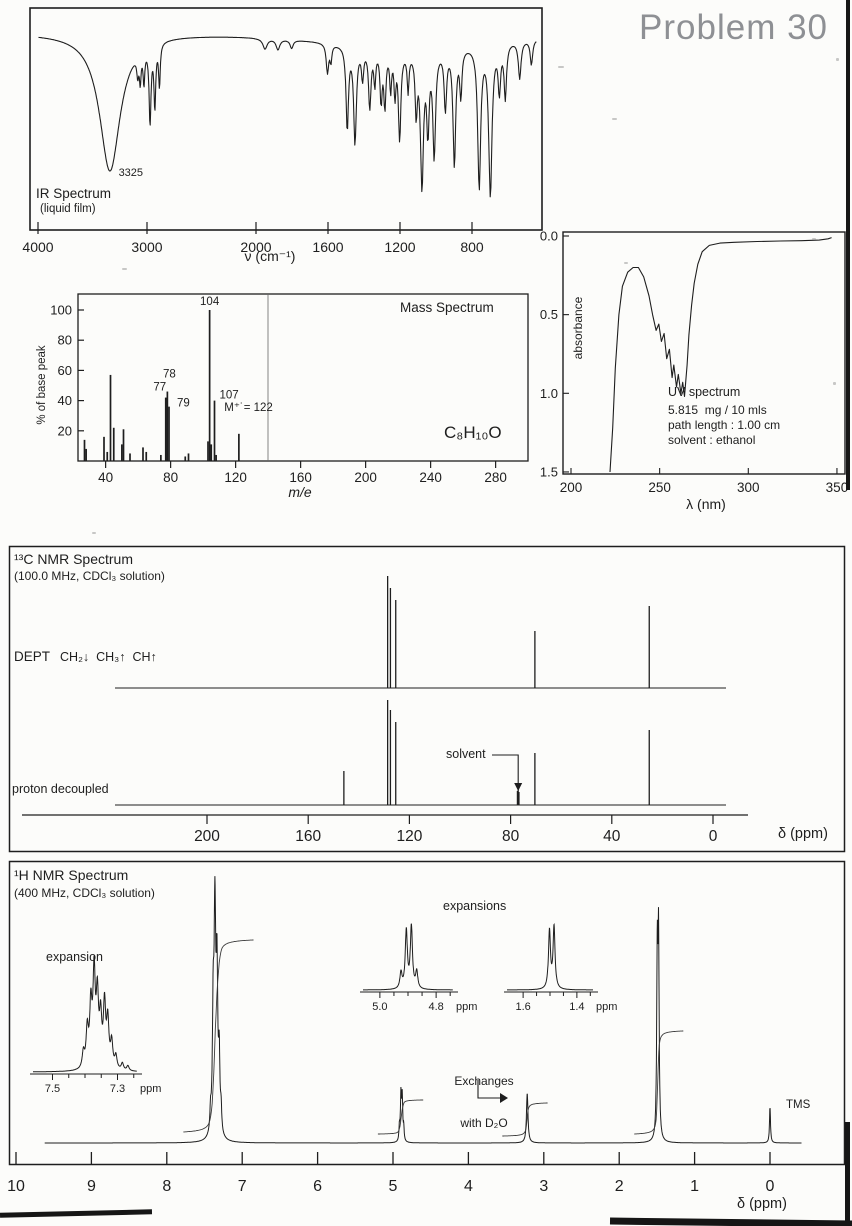 The image size is (852, 1226). What do you see at coordinates (159, 388) in the screenshot?
I see `svg-text: 77` at bounding box center [159, 388].